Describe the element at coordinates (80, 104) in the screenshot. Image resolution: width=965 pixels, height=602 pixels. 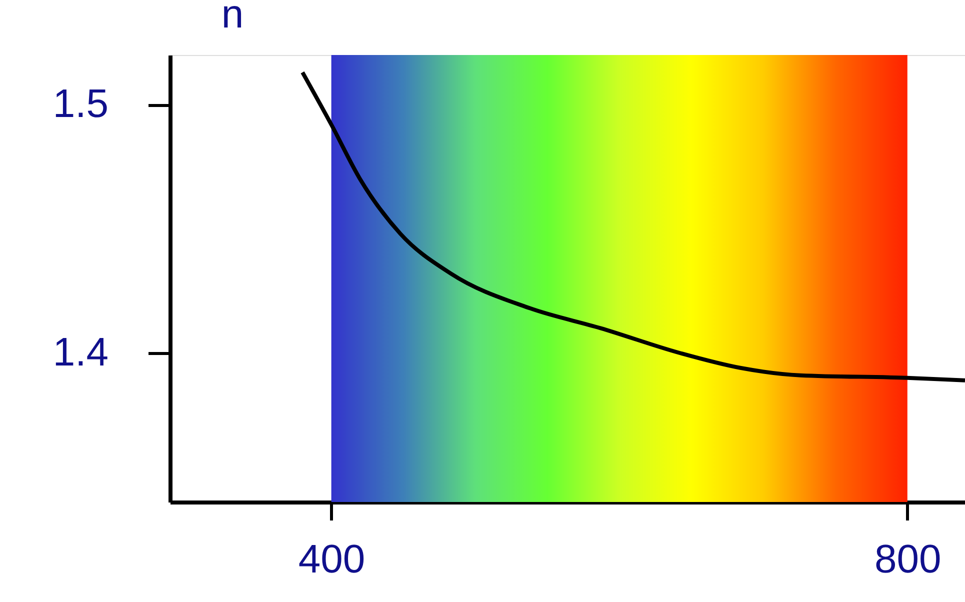
I see `y-tick-label: 1.5` at that location.